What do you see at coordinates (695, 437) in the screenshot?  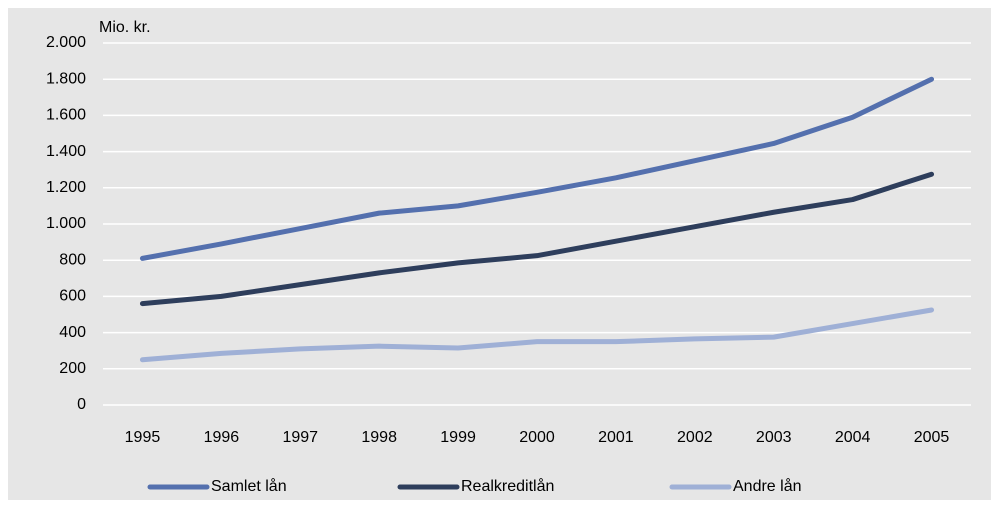 I see `x-tick-label: 2002` at bounding box center [695, 437].